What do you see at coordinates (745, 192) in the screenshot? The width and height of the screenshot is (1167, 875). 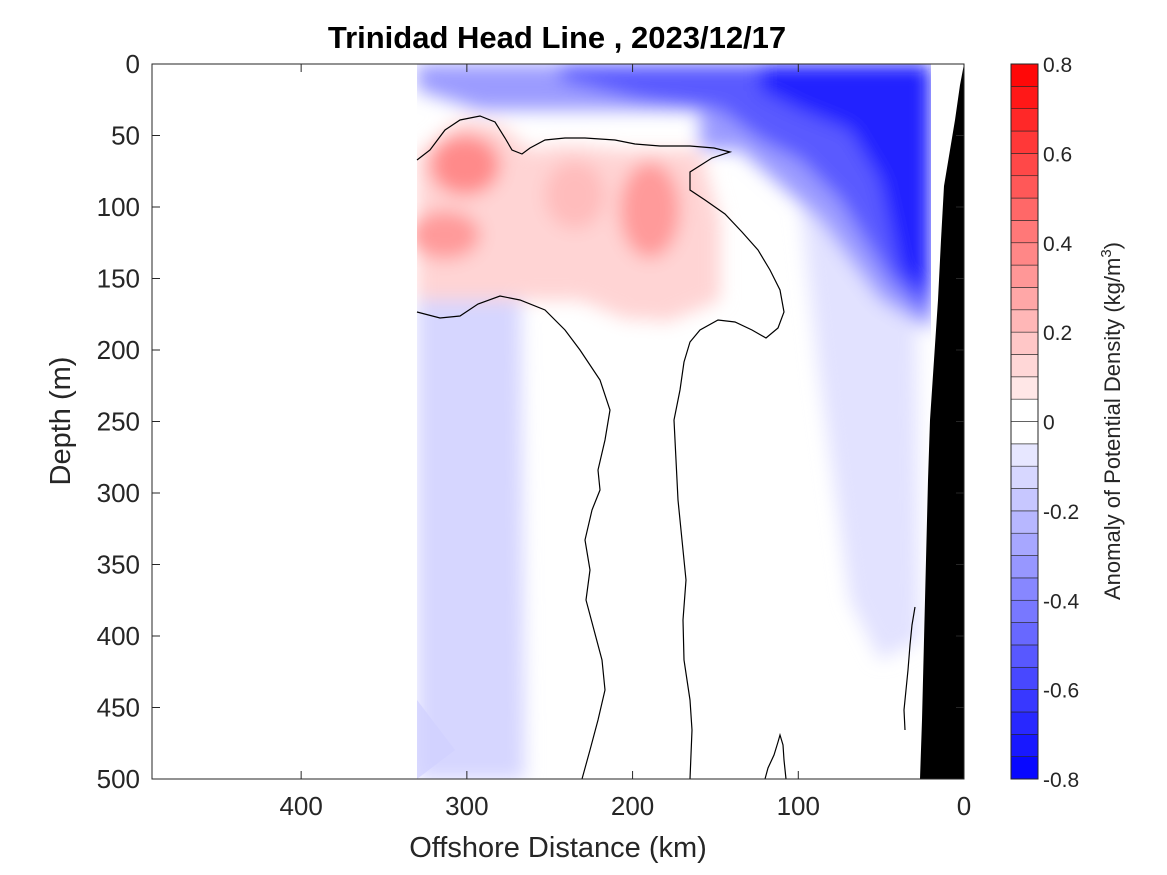 I see `surface-strong-negative` at bounding box center [745, 192].